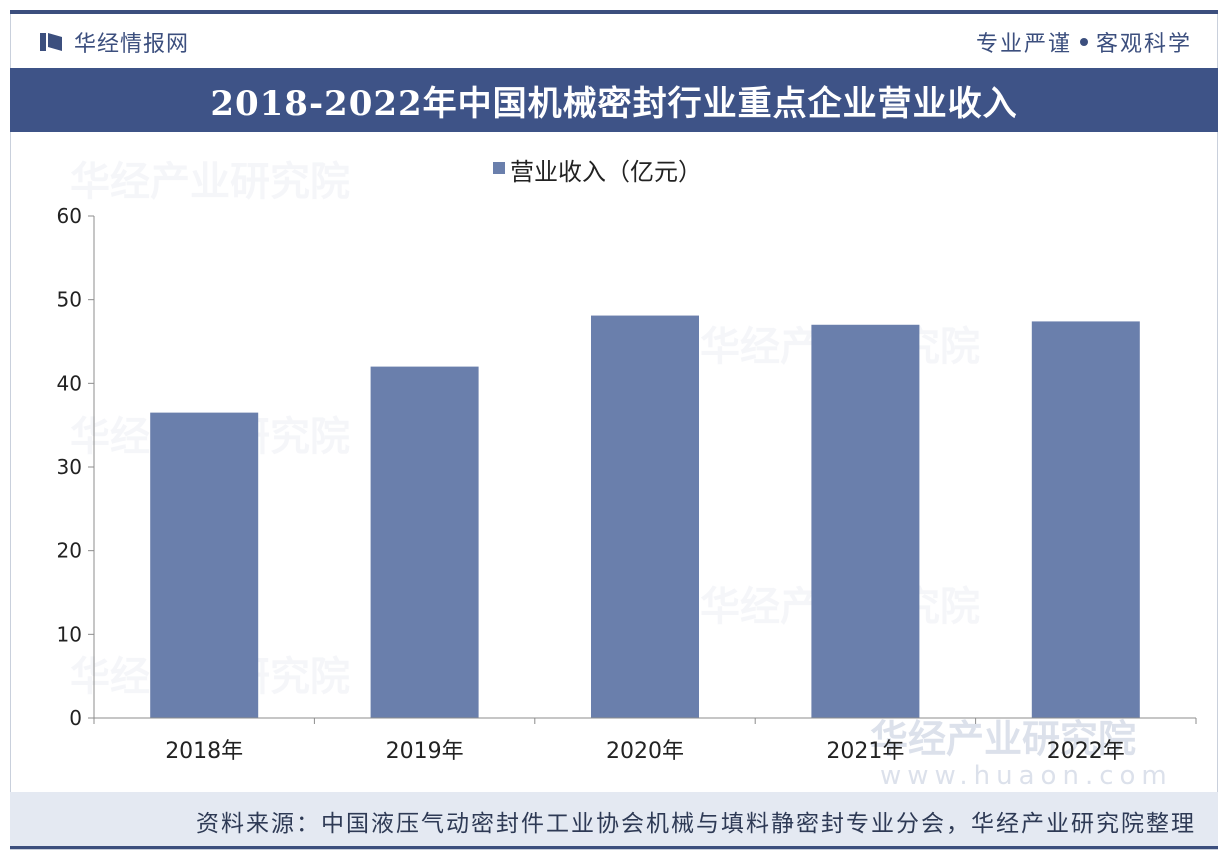 The height and width of the screenshot is (860, 1228). I want to click on header: 华经情报网 专业严谨 客观科学, so click(614, 40).